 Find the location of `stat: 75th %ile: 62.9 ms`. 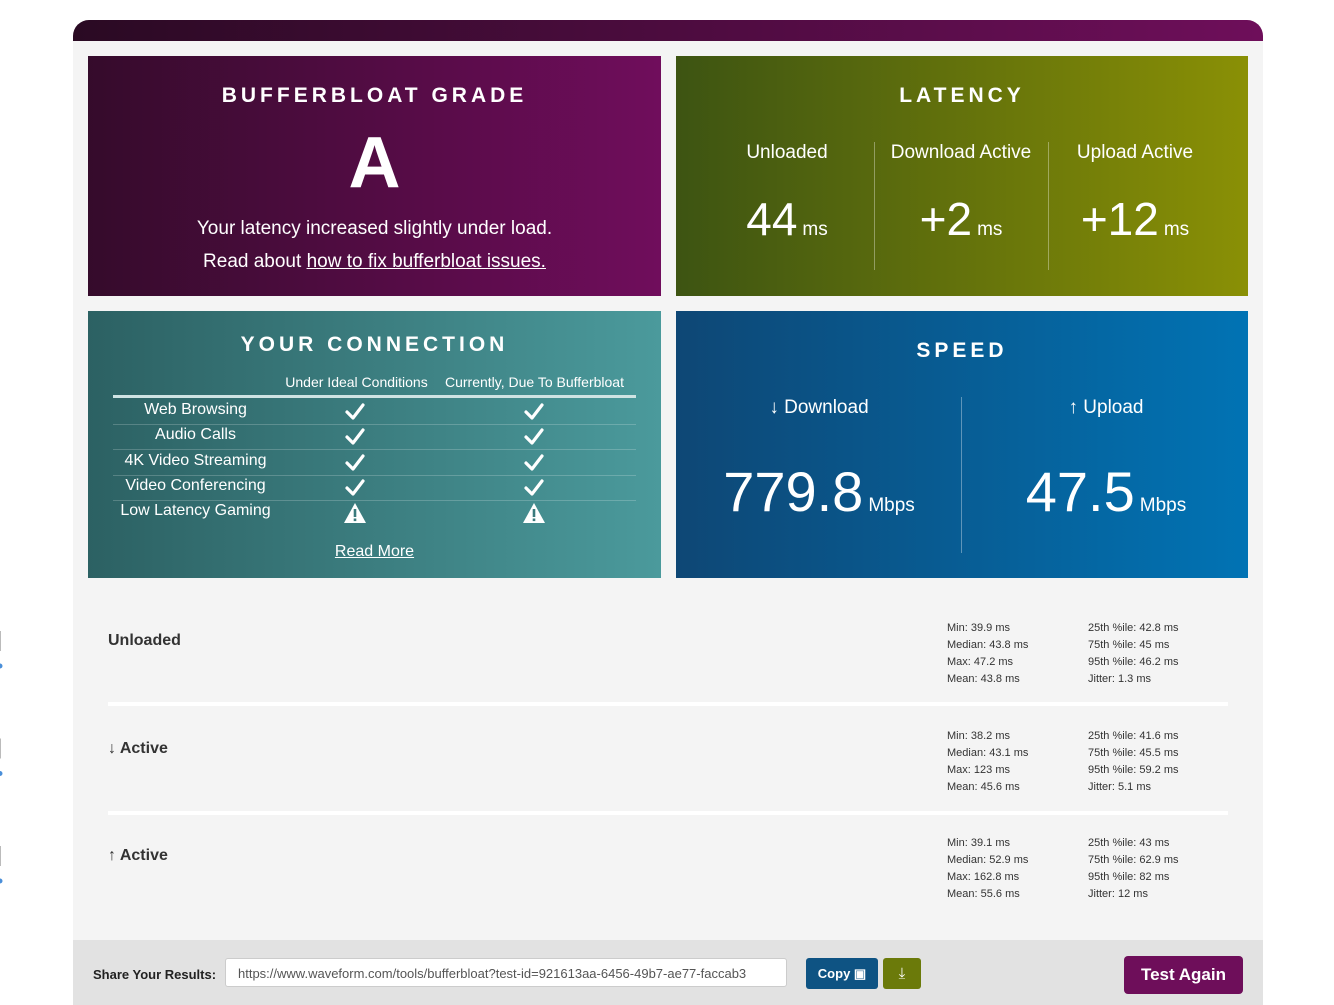

stat: 75th %ile: 62.9 ms is located at coordinates (1133, 860).